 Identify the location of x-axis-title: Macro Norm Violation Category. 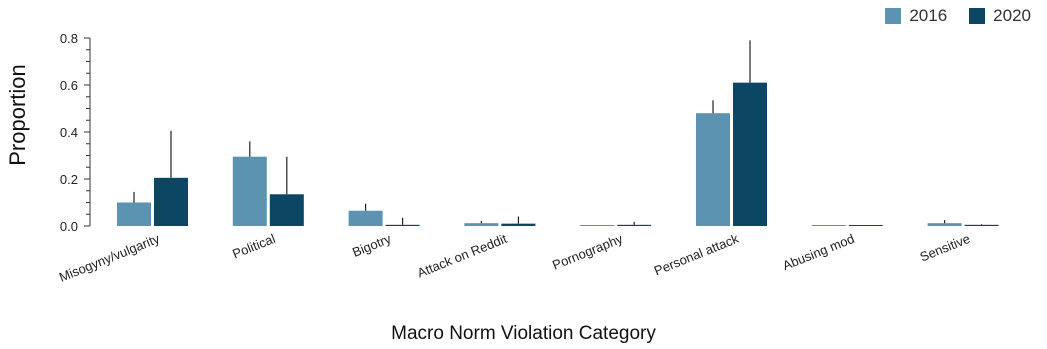
(523, 333).